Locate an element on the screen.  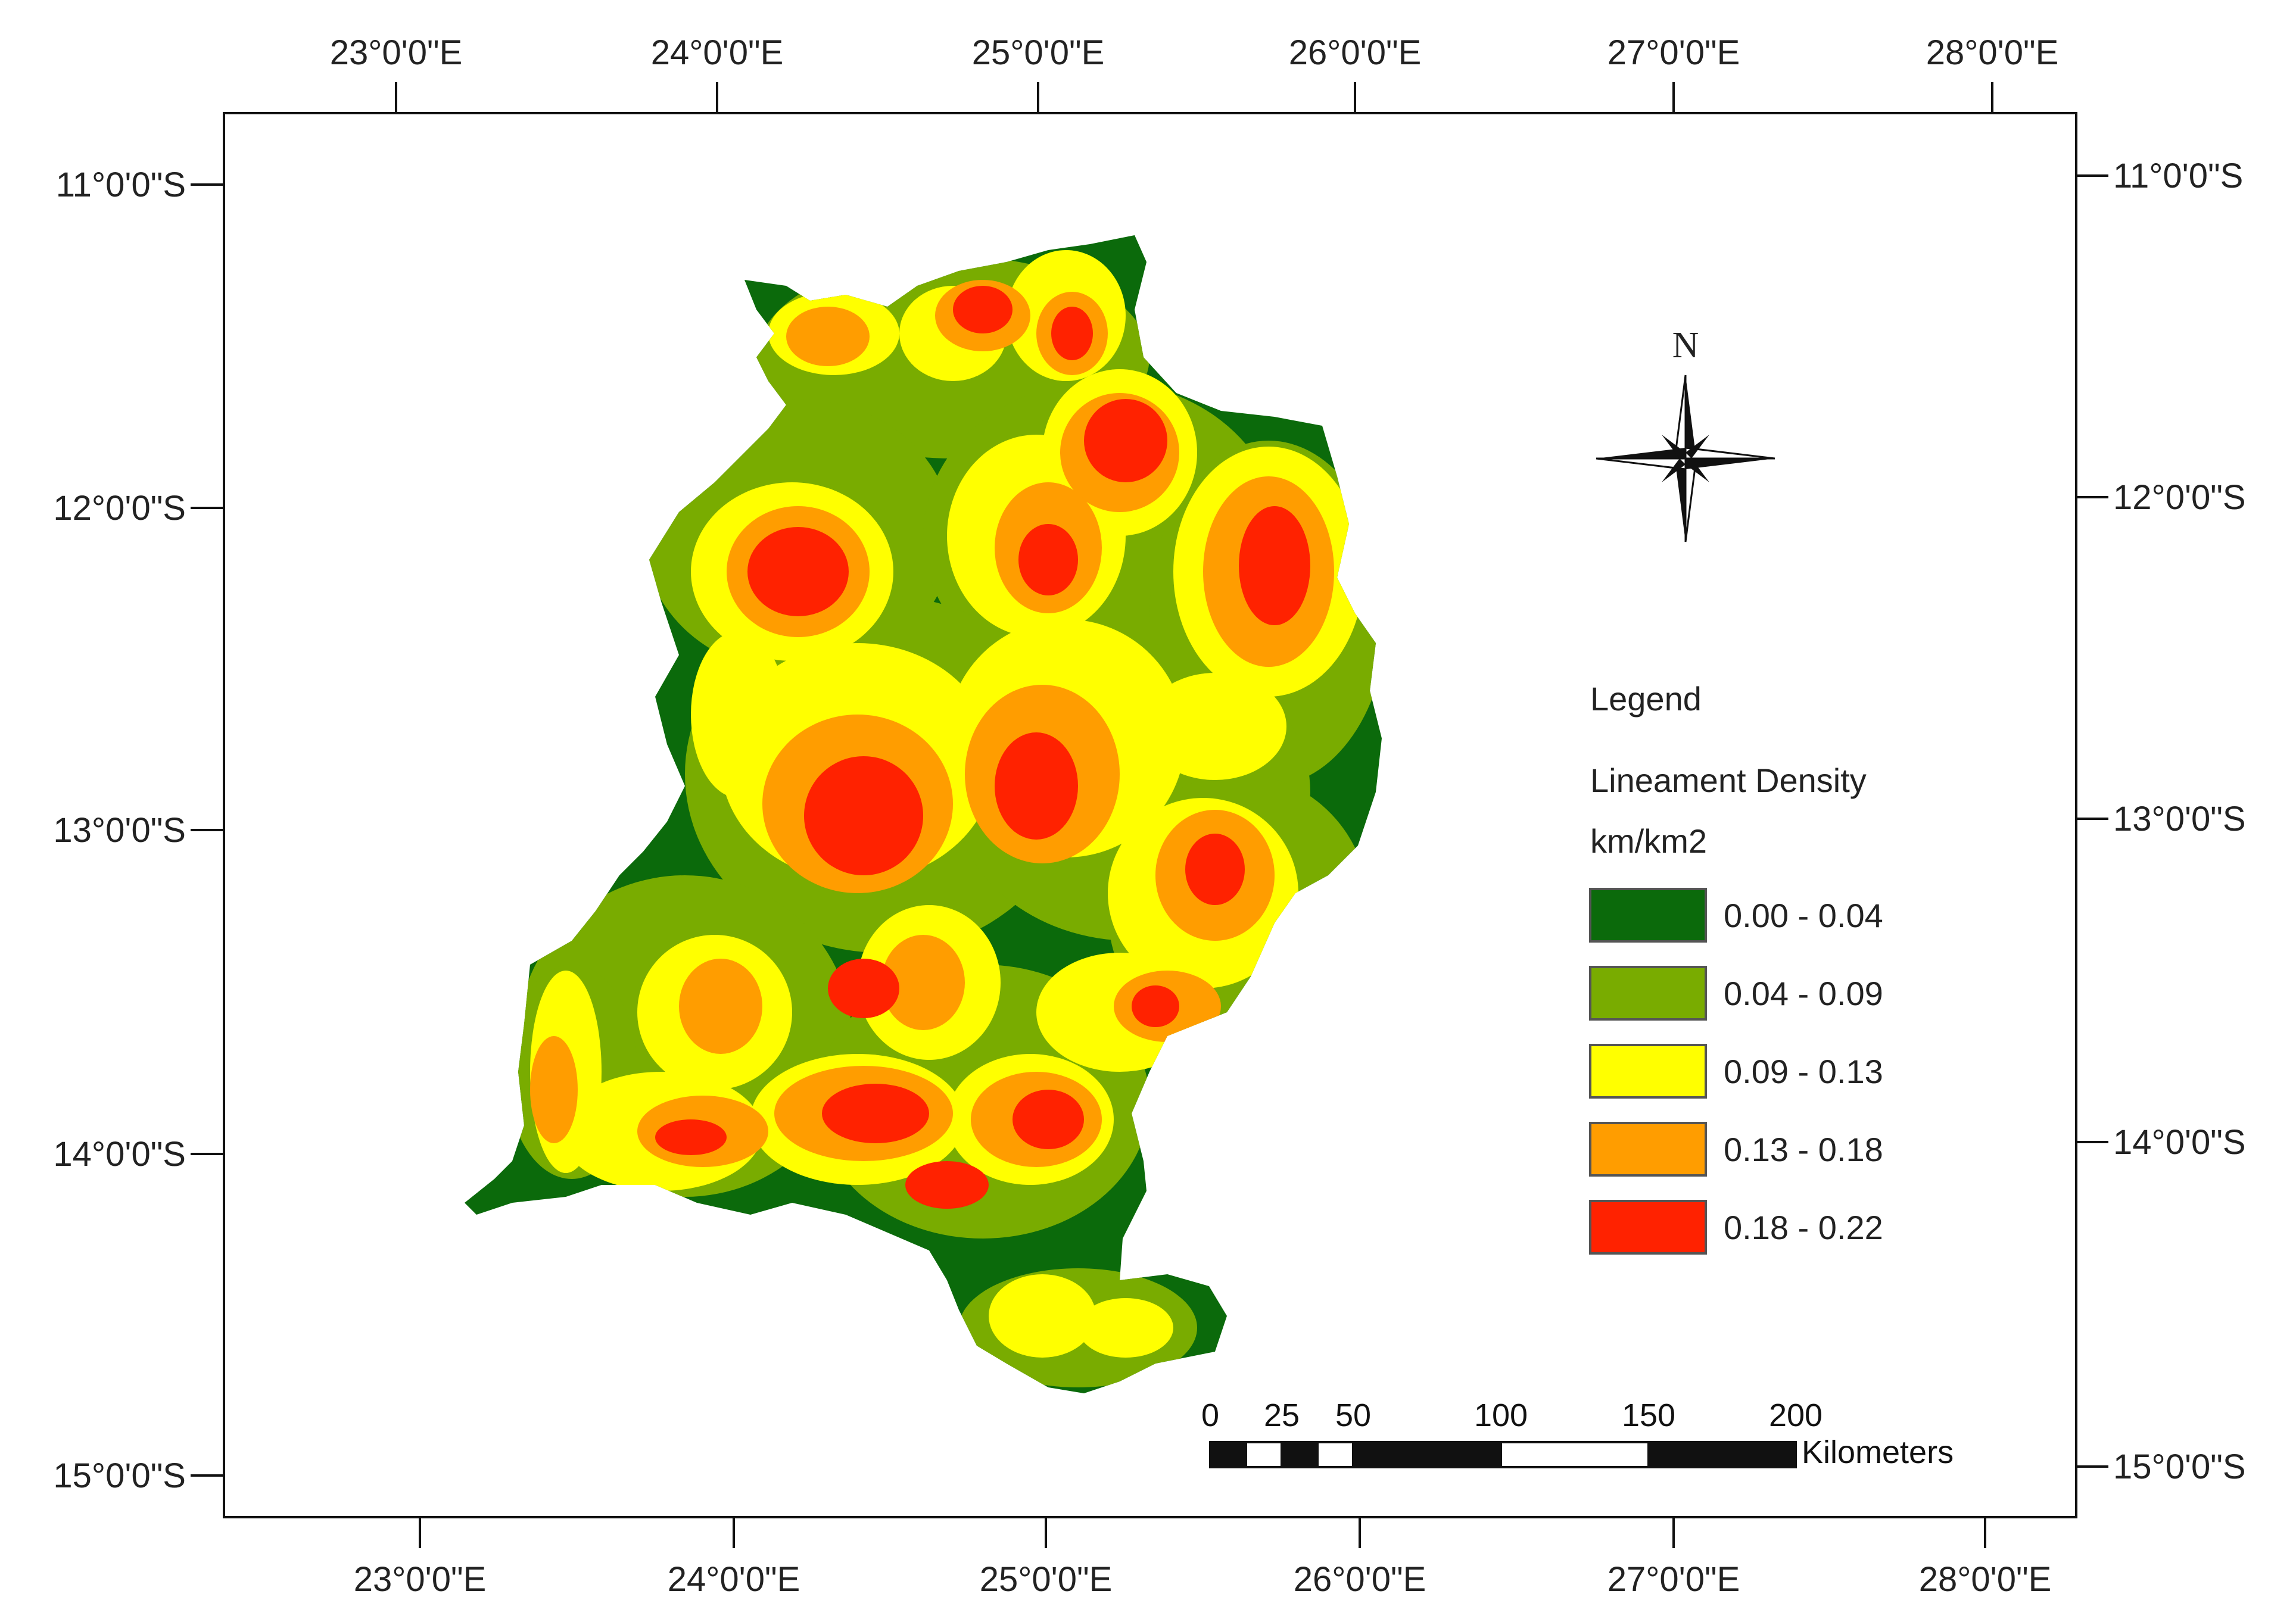
scale-bar-segments is located at coordinates (1503, 1454).